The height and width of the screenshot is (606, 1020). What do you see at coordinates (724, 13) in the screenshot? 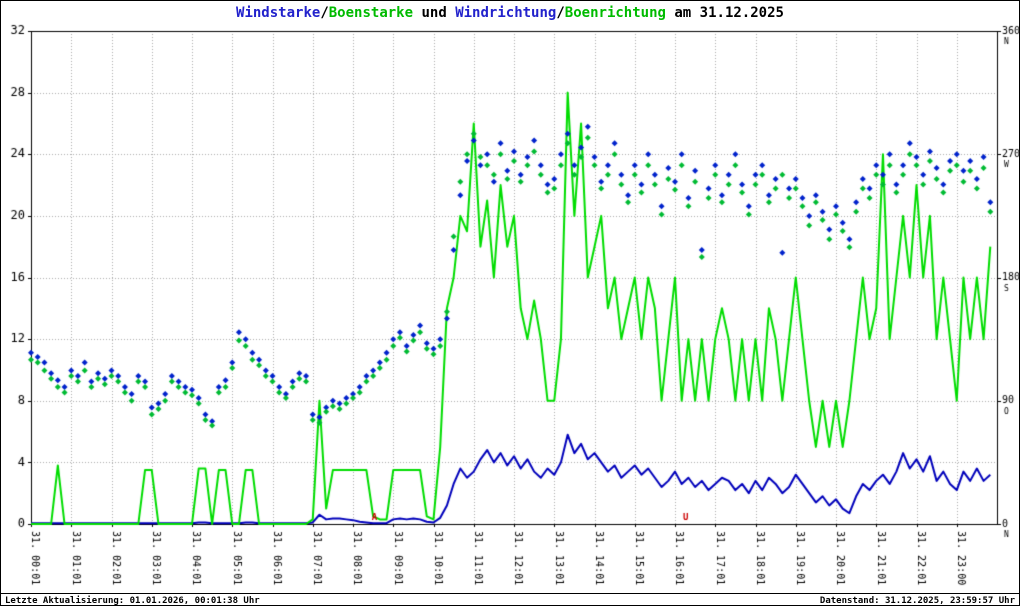
I see `chart-title-segment: am 31.12.2025` at bounding box center [724, 13].